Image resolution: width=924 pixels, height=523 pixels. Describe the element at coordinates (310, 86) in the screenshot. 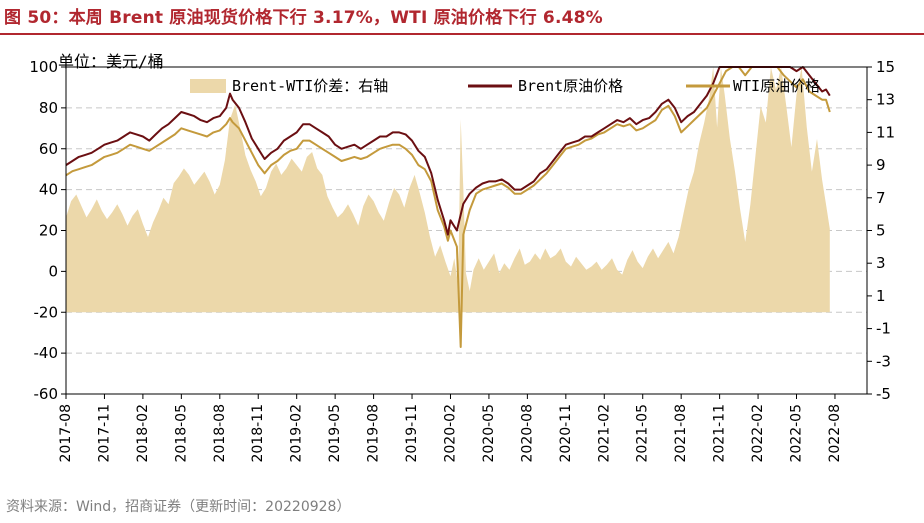

I see `legend-label-spread: Brent-WTI价差：右轴` at that location.